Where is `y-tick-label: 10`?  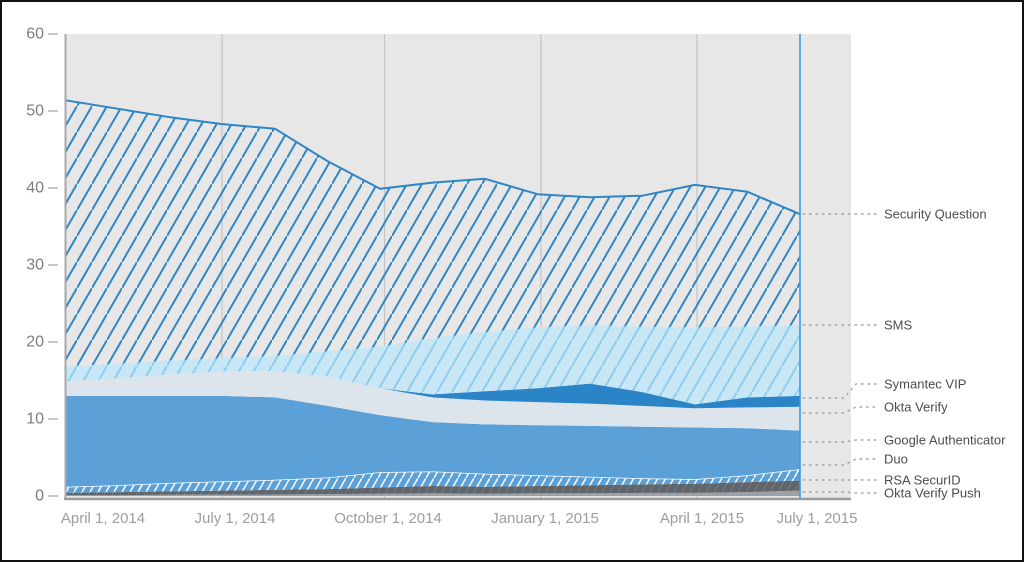 y-tick-label: 10 is located at coordinates (35, 419).